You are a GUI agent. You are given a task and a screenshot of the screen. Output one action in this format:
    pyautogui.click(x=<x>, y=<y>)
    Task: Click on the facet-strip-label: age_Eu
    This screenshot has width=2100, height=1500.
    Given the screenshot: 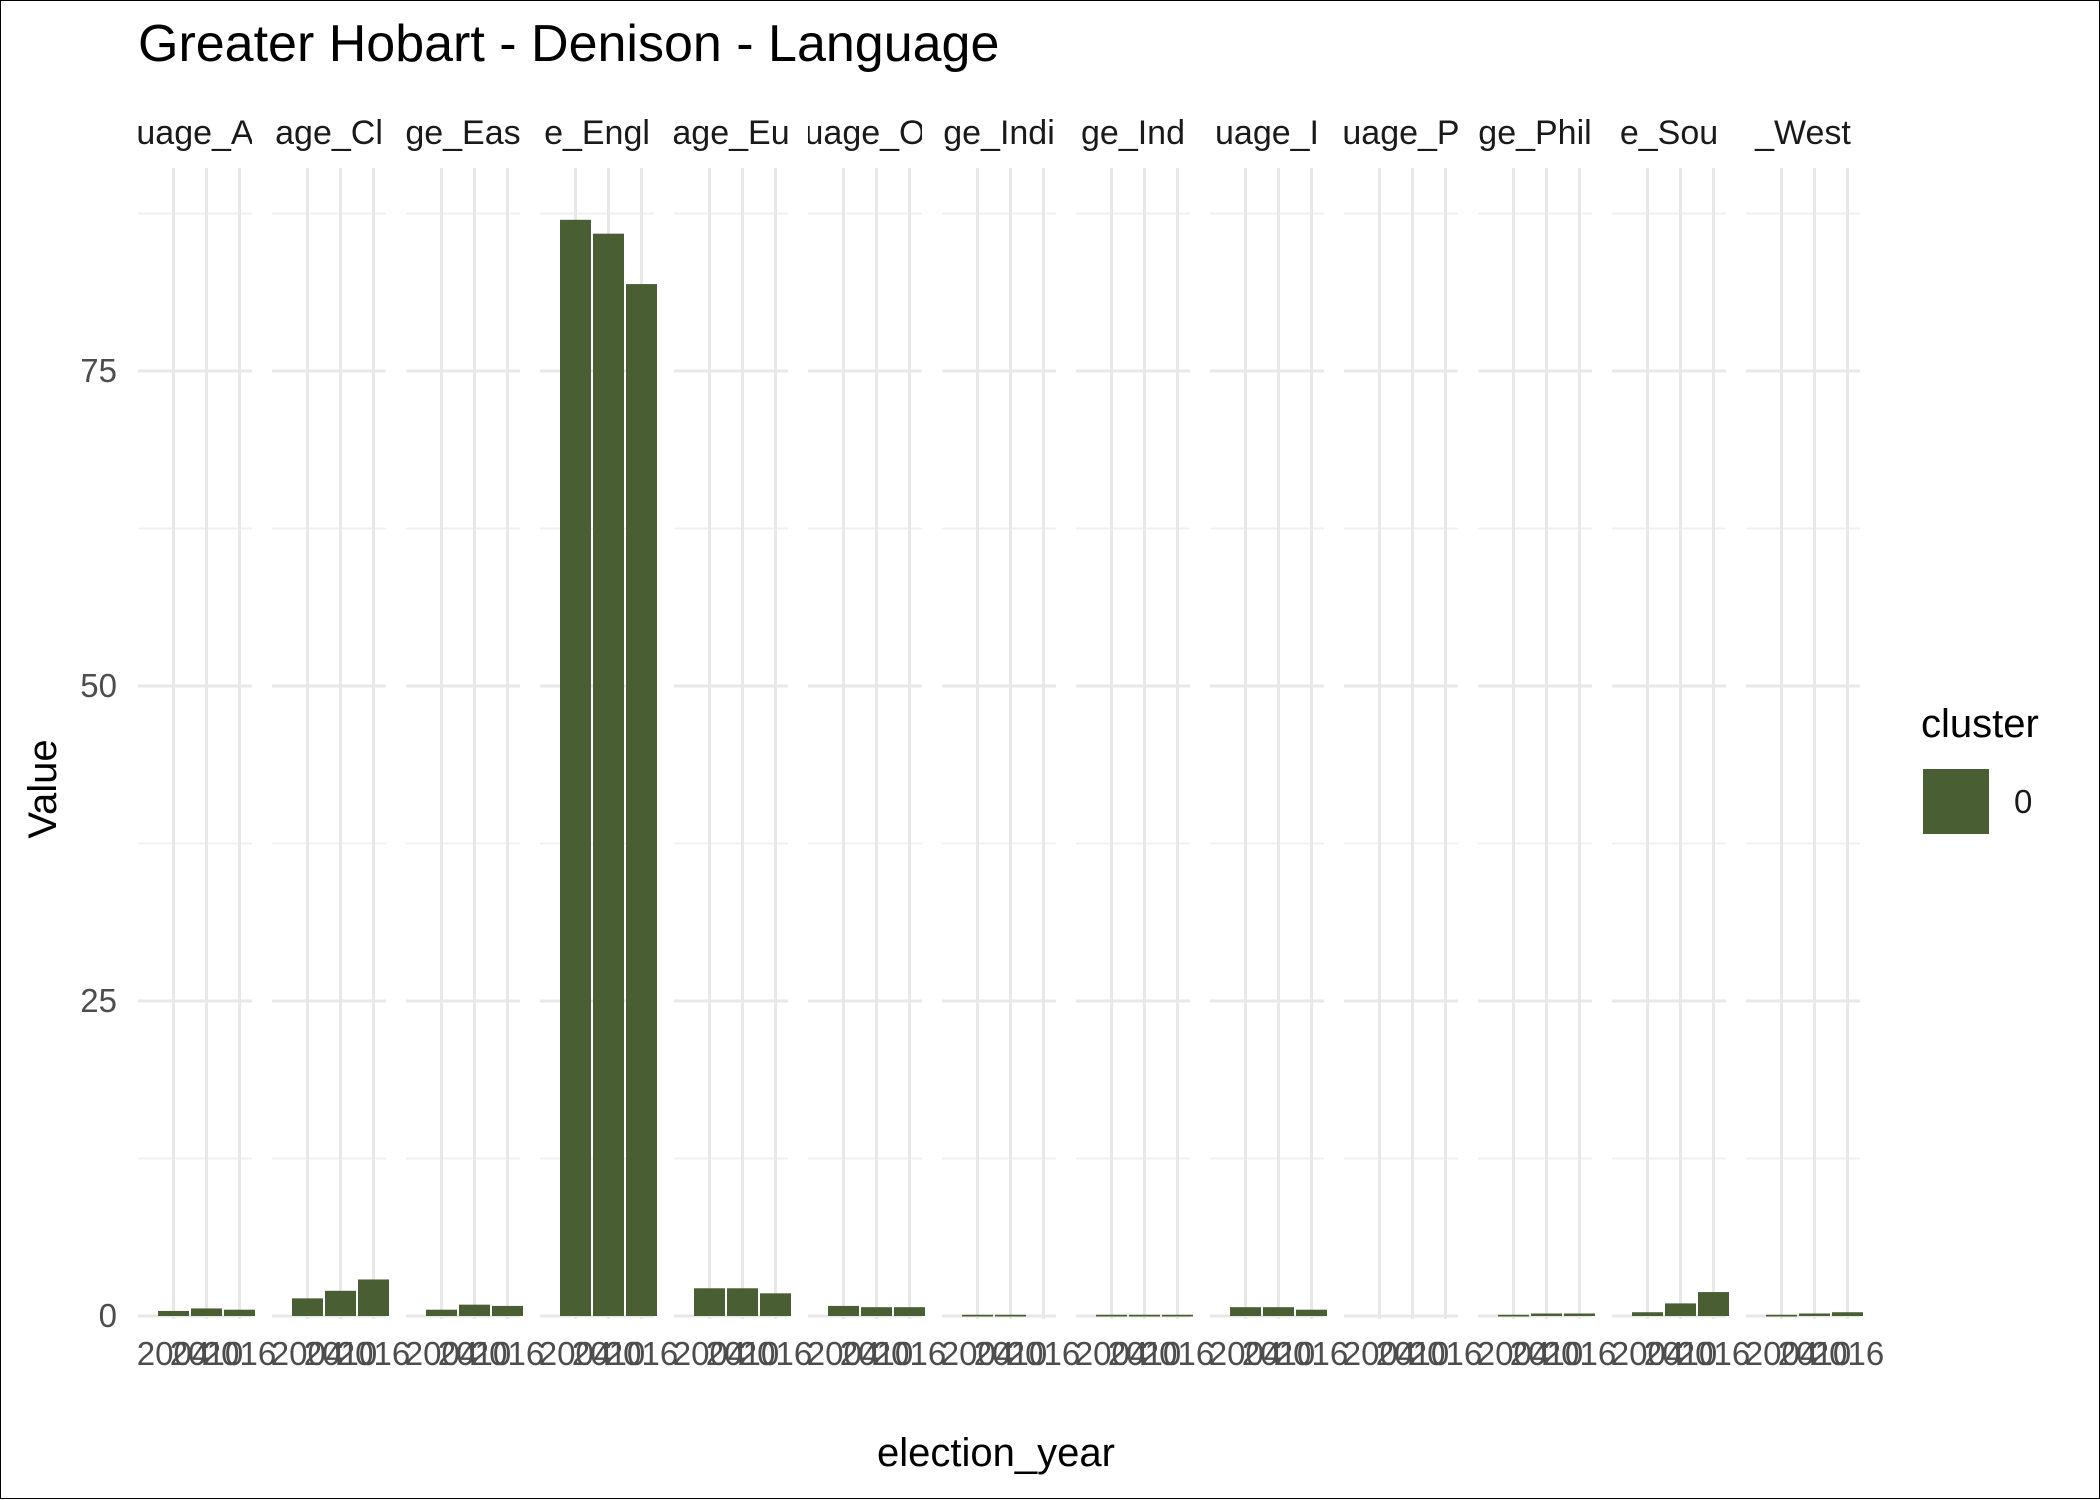 What is the action you would take?
    pyautogui.click(x=730, y=133)
    